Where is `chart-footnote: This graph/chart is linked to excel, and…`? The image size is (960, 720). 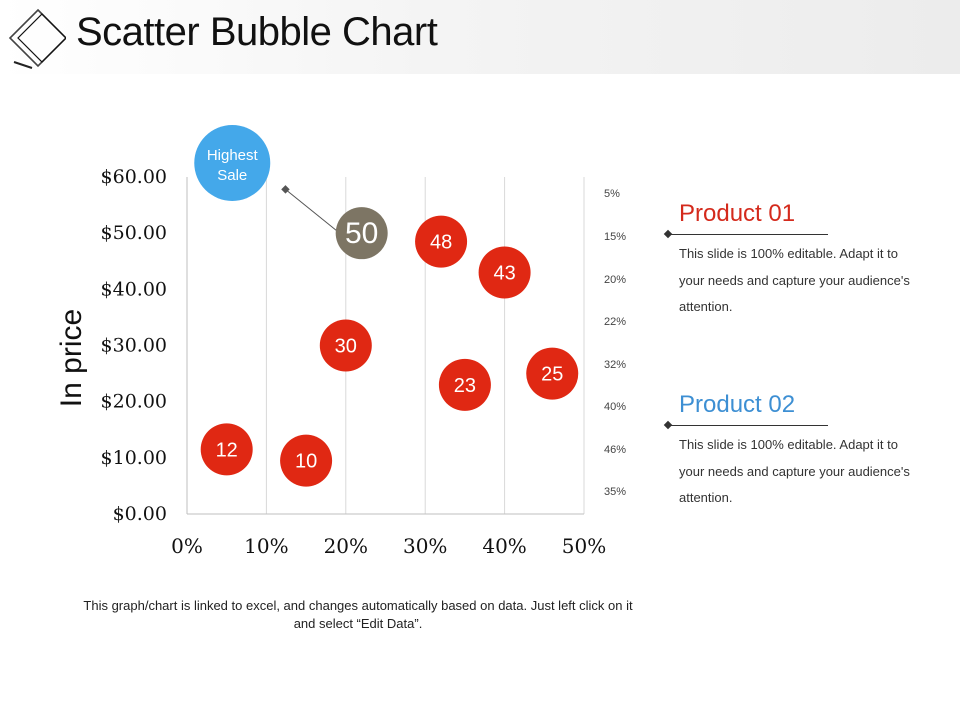
chart-footnote: This graph/chart is linked to excel, and… is located at coordinates (358, 614).